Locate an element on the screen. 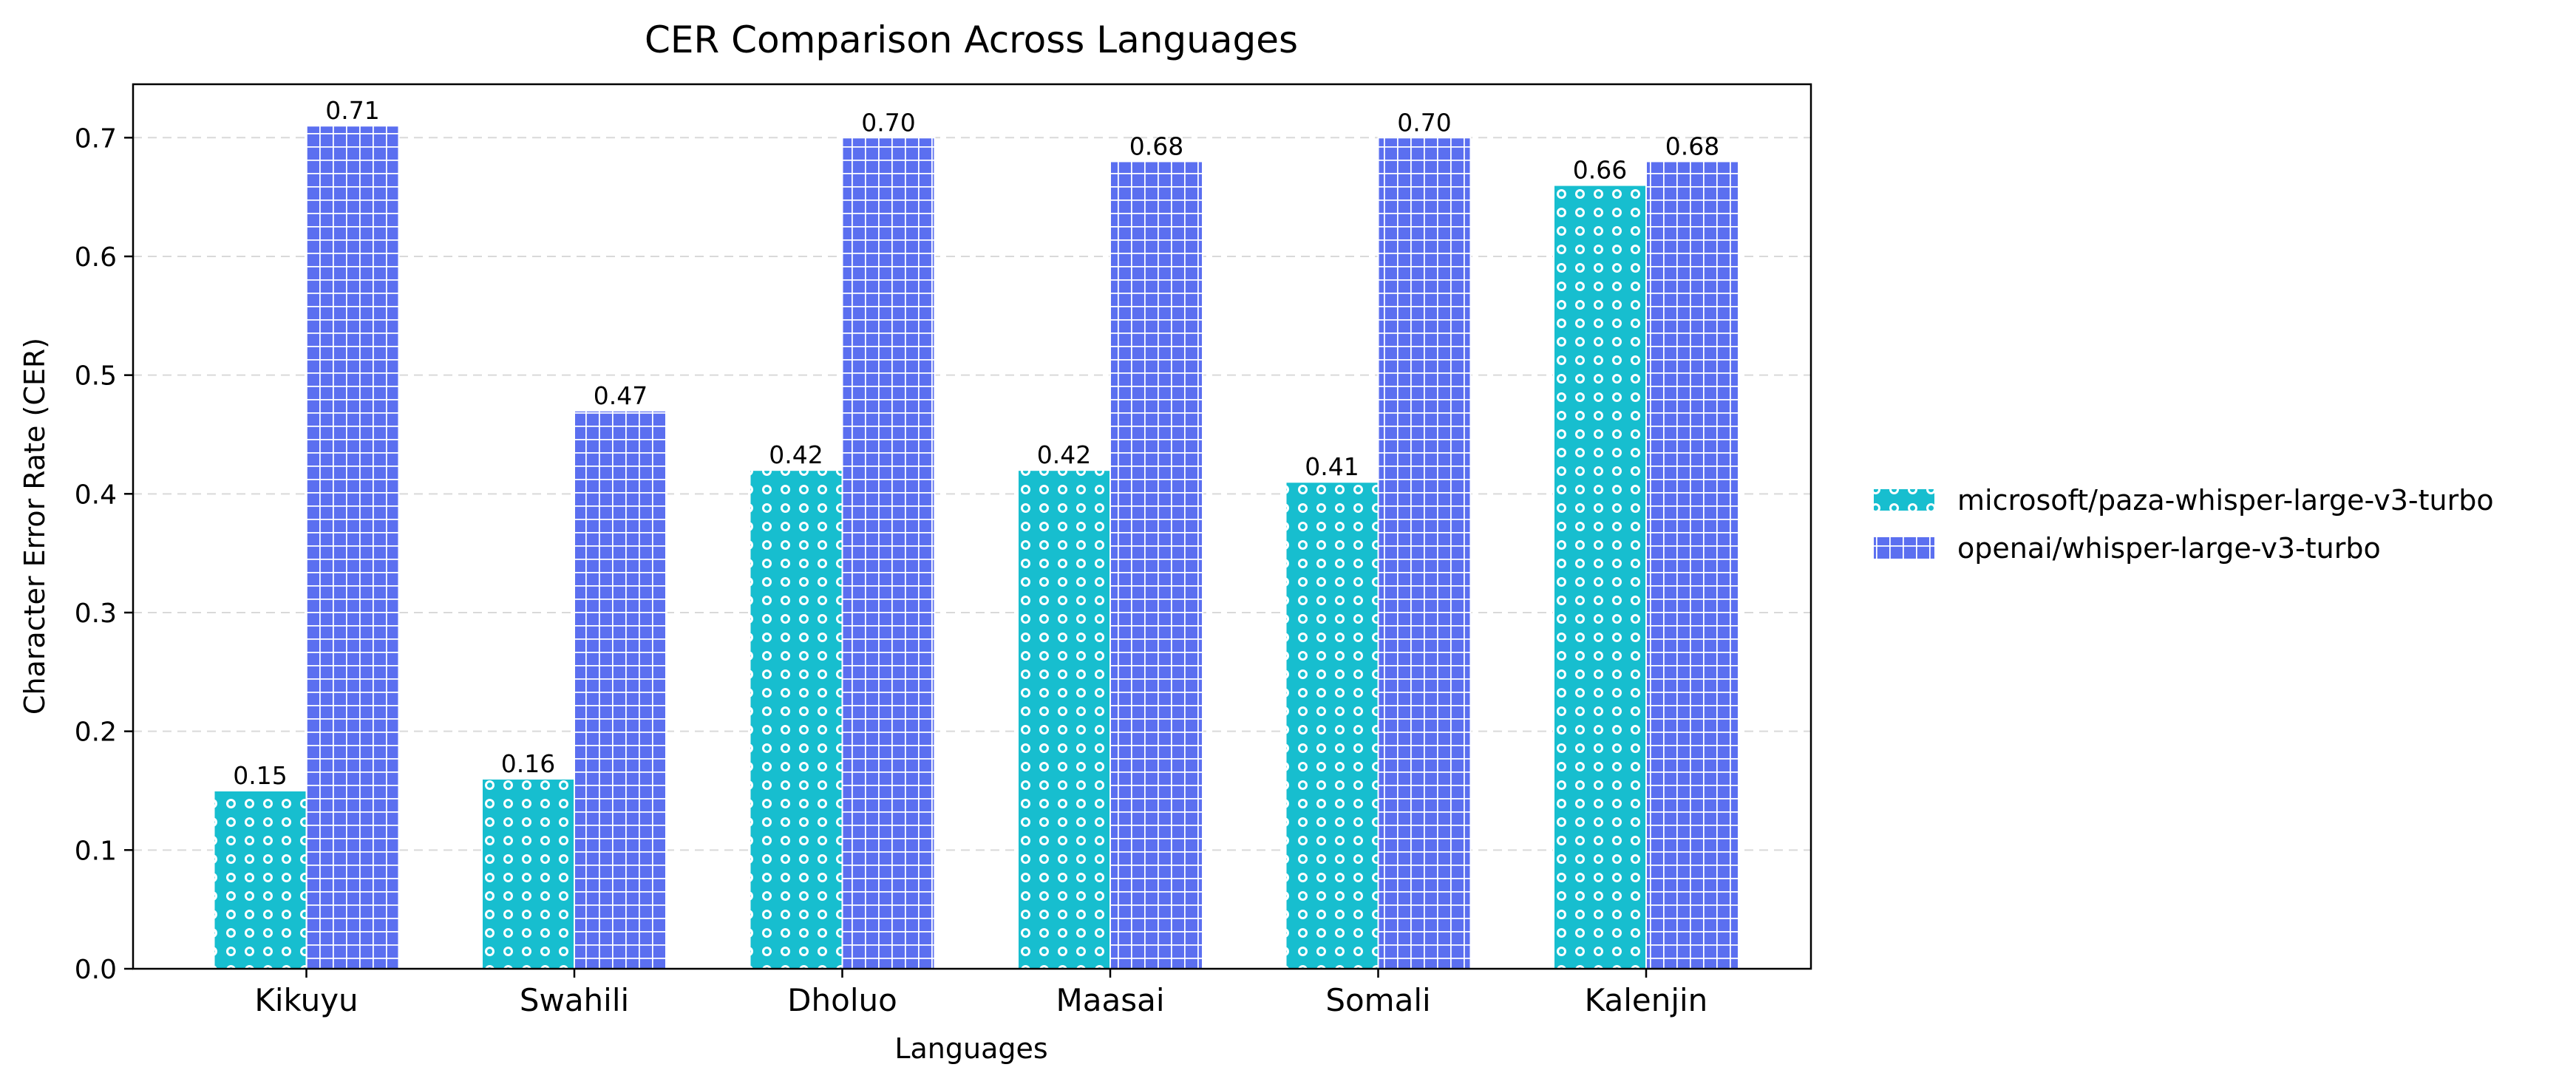 The image size is (2576, 1087). x-tick-label: Kalenjin is located at coordinates (1646, 1000).